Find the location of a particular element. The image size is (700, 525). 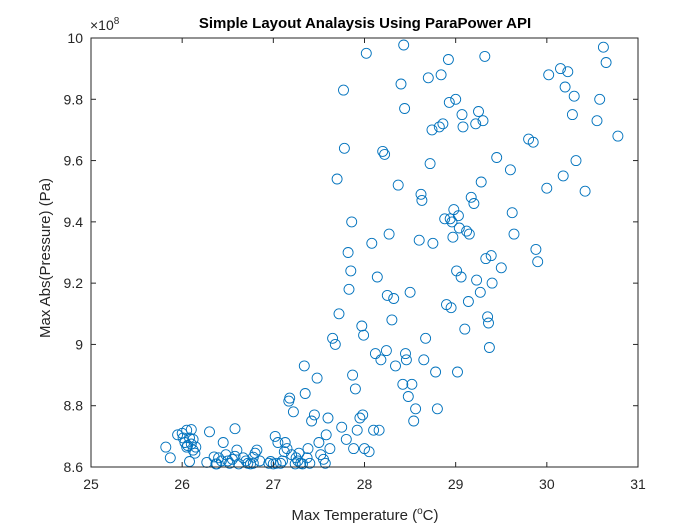

y-tick-label: 9 is located at coordinates (79, 344).